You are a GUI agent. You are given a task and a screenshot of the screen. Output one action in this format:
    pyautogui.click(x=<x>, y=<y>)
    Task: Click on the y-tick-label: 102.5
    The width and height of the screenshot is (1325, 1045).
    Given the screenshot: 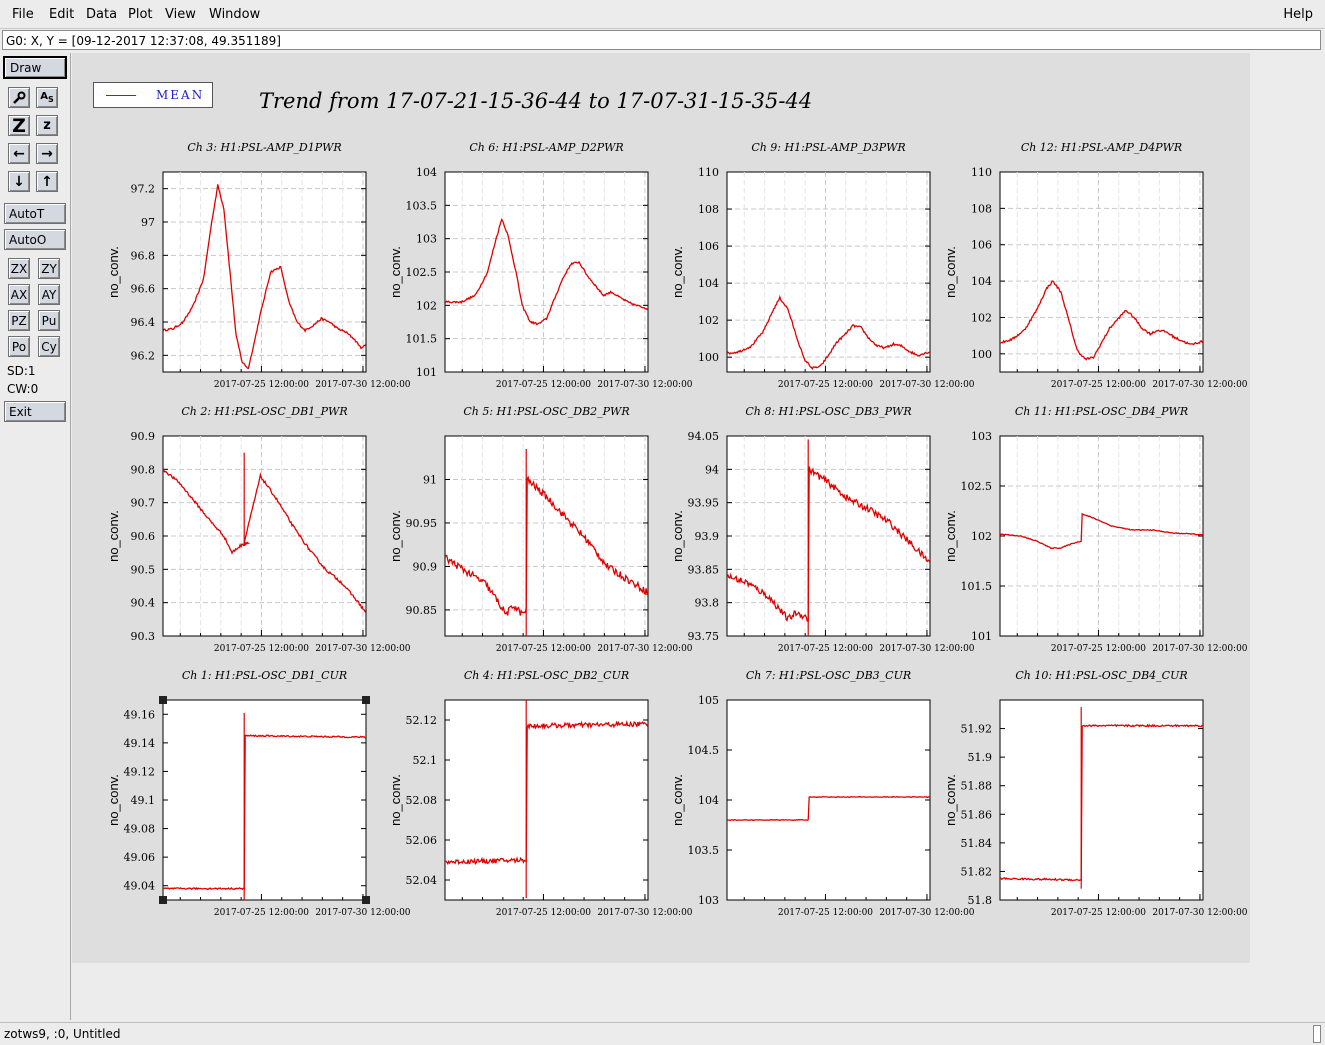 What is the action you would take?
    pyautogui.click(x=422, y=272)
    